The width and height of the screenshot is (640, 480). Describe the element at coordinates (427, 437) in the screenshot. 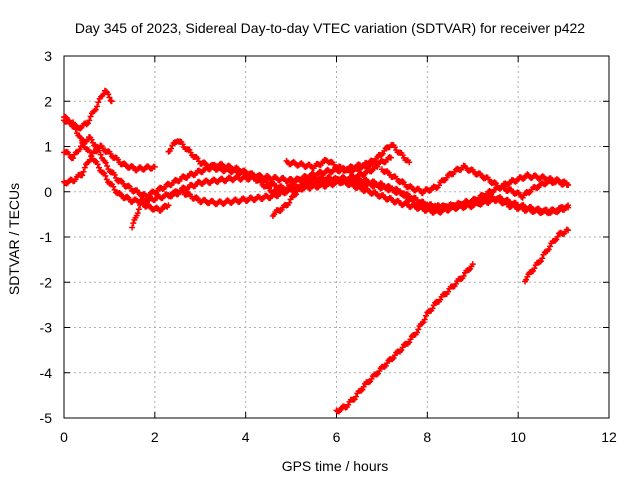

I see `x-tick-label: 8` at that location.